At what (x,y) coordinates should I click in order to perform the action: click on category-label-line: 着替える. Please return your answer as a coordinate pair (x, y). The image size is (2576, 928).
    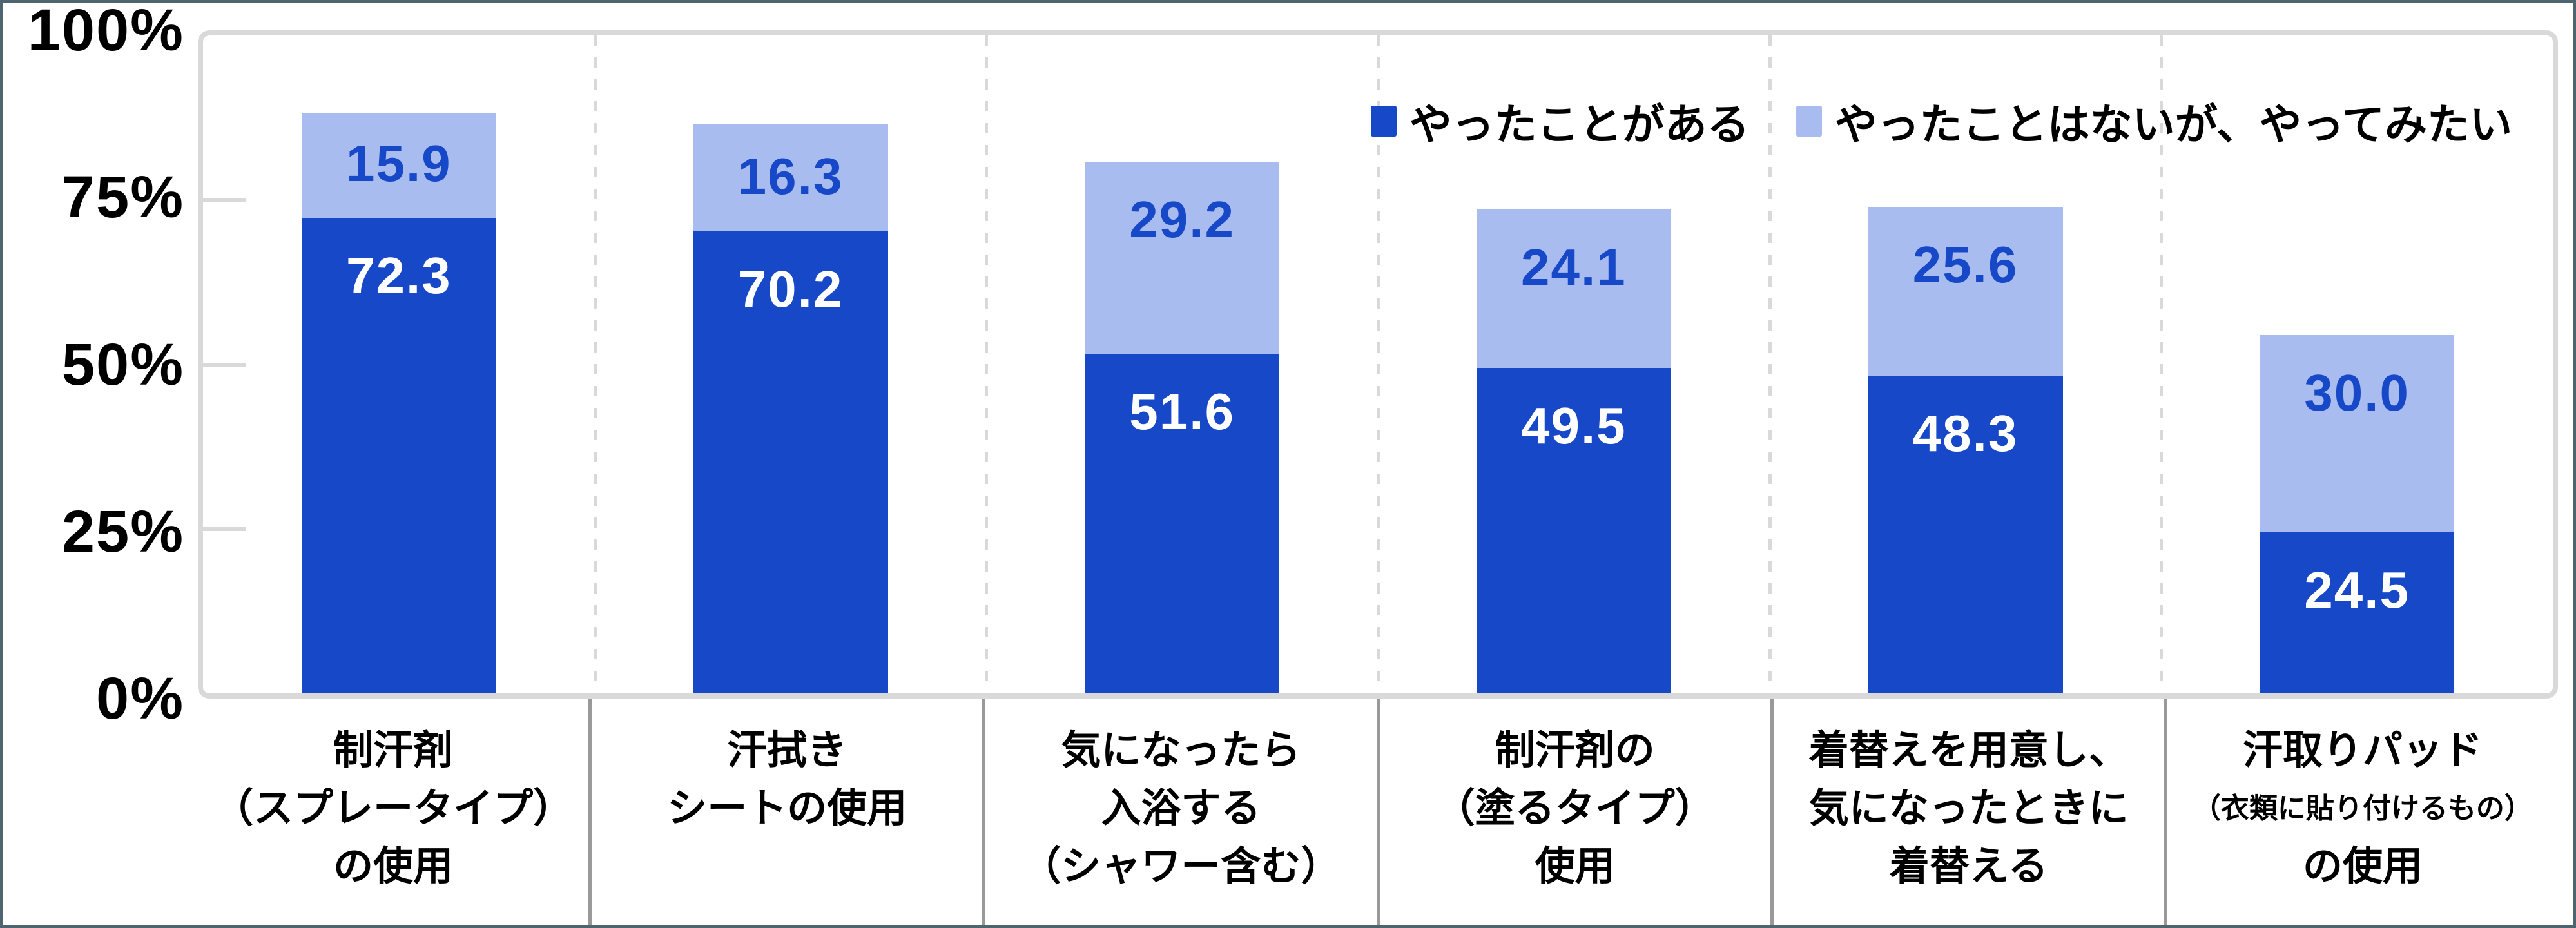
    Looking at the image, I should click on (1968, 867).